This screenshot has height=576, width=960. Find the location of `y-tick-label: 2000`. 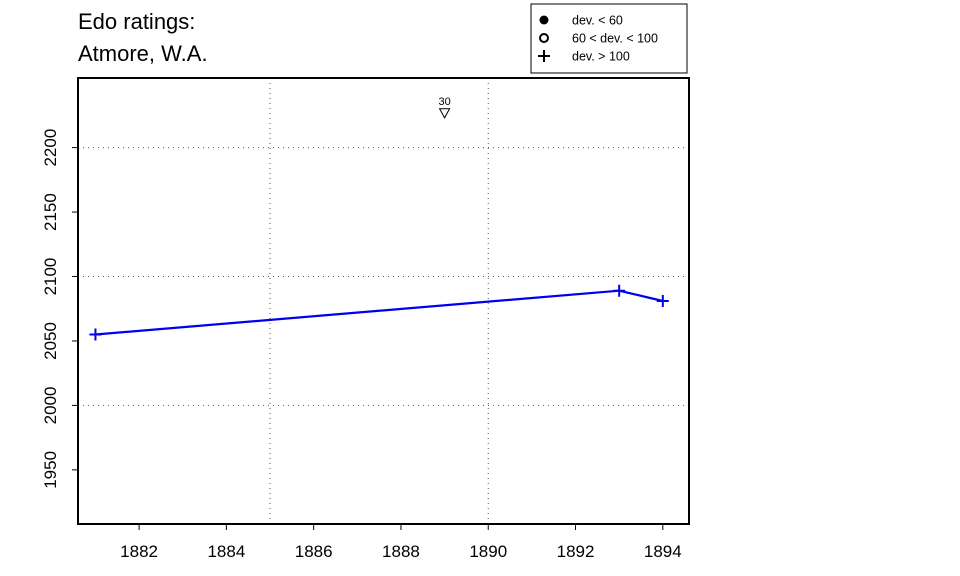

y-tick-label: 2000 is located at coordinates (50, 405).